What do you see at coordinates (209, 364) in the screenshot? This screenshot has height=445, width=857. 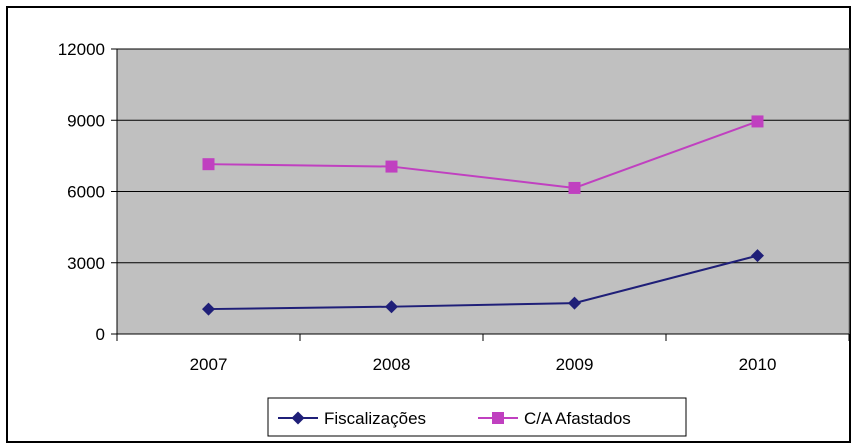 I see `x-tick-label: 2007` at bounding box center [209, 364].